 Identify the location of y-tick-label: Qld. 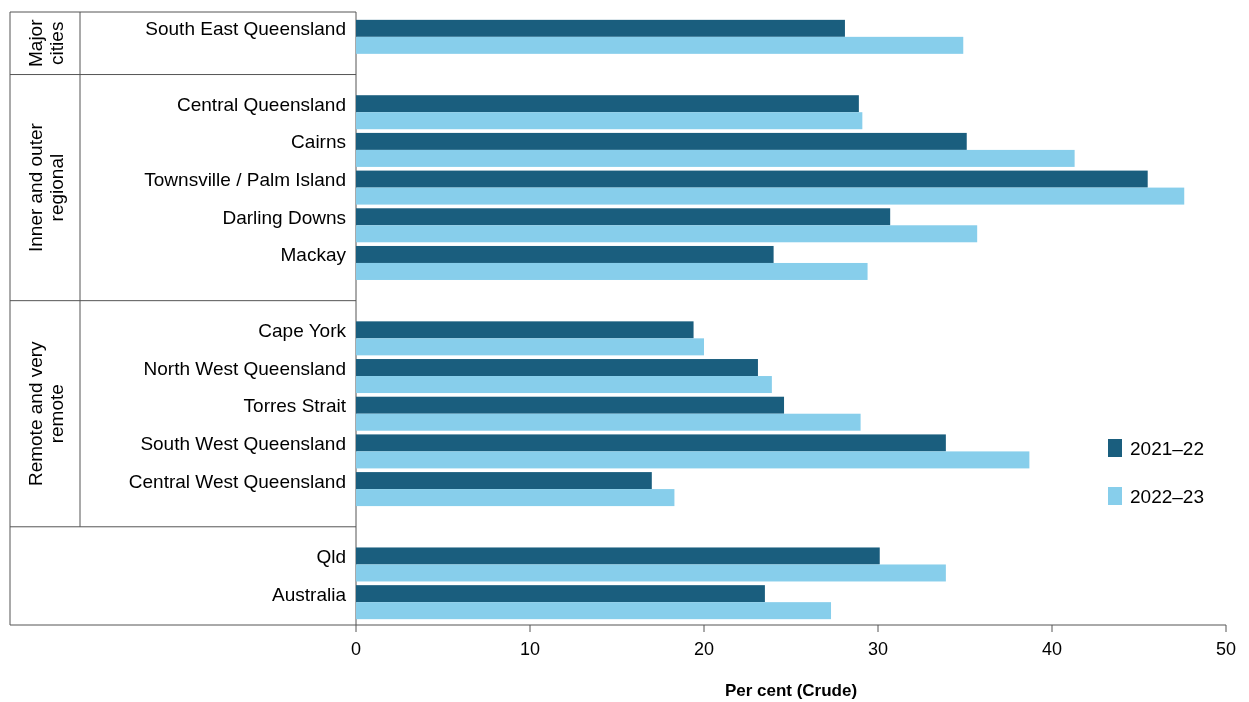
(331, 556).